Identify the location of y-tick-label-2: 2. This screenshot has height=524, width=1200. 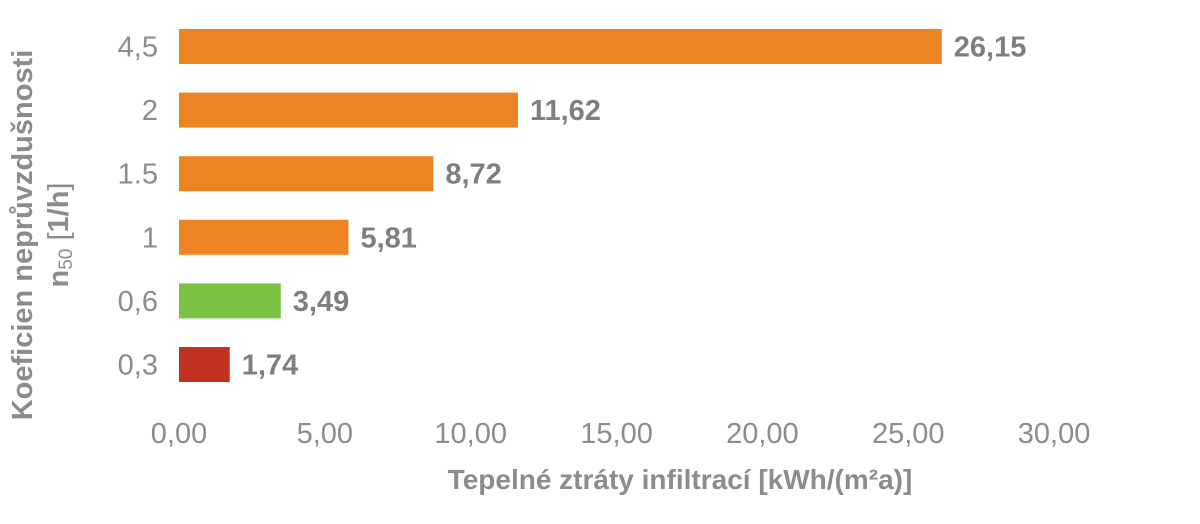
(150, 111).